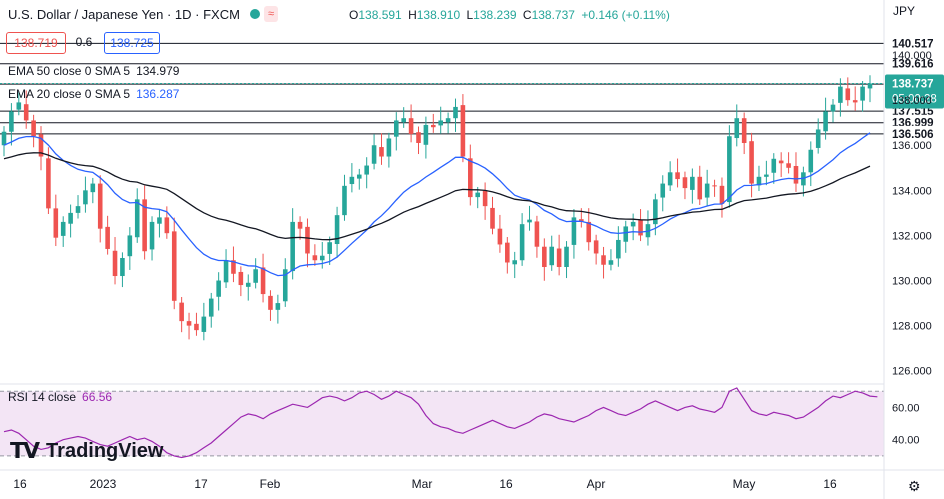 This screenshot has width=944, height=499. I want to click on currency-label: JPY, so click(904, 11).